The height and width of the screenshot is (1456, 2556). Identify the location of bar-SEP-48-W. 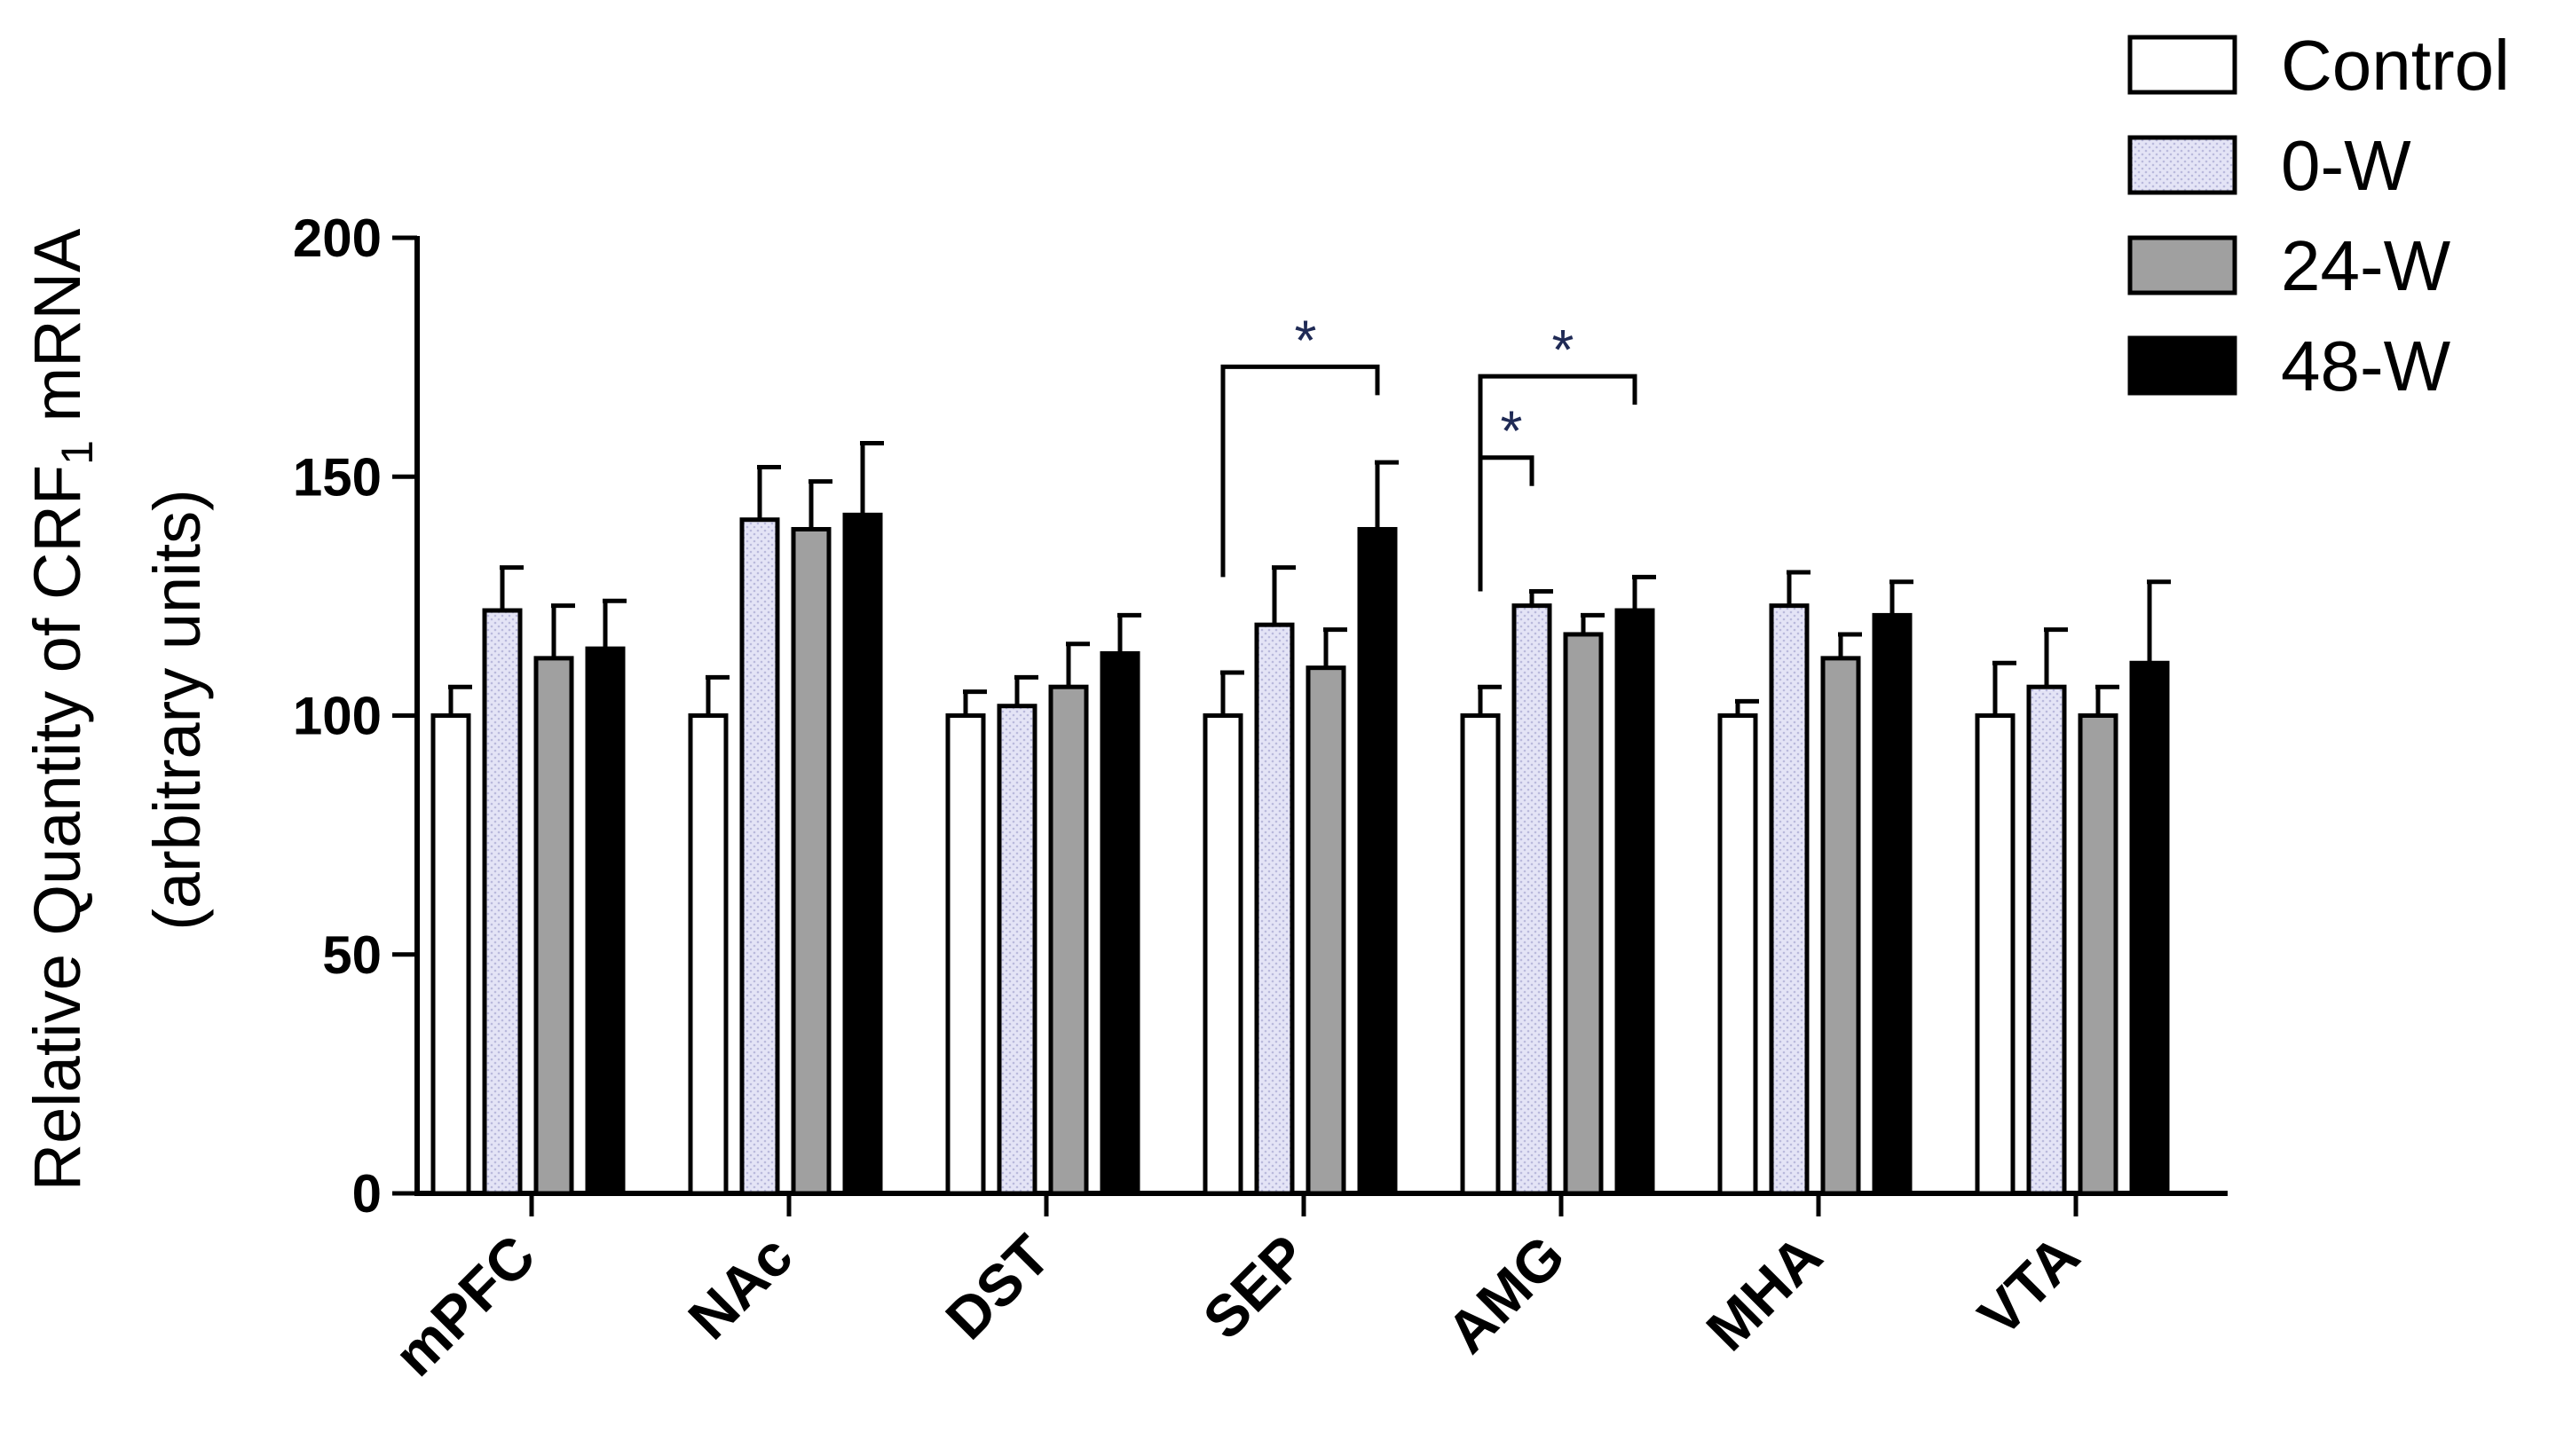
(1377, 861).